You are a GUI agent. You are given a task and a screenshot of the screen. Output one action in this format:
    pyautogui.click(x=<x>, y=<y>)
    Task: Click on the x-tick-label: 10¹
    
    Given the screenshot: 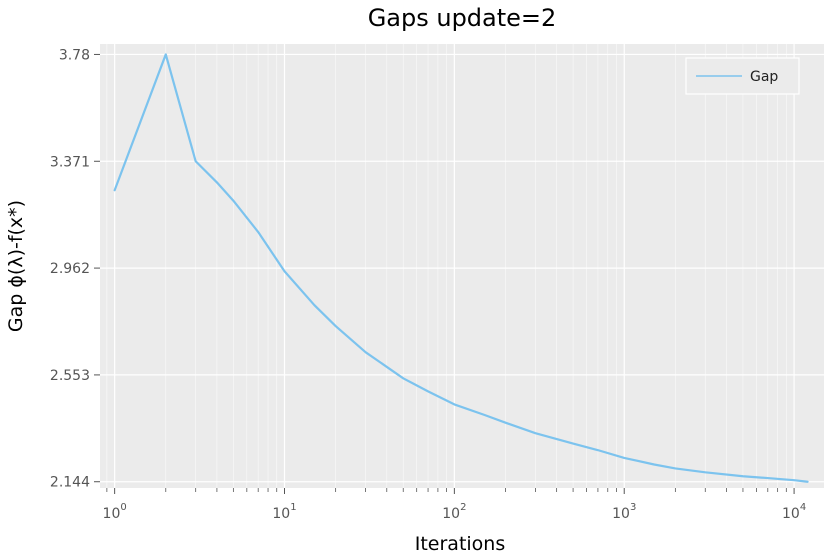 What is the action you would take?
    pyautogui.click(x=284, y=512)
    